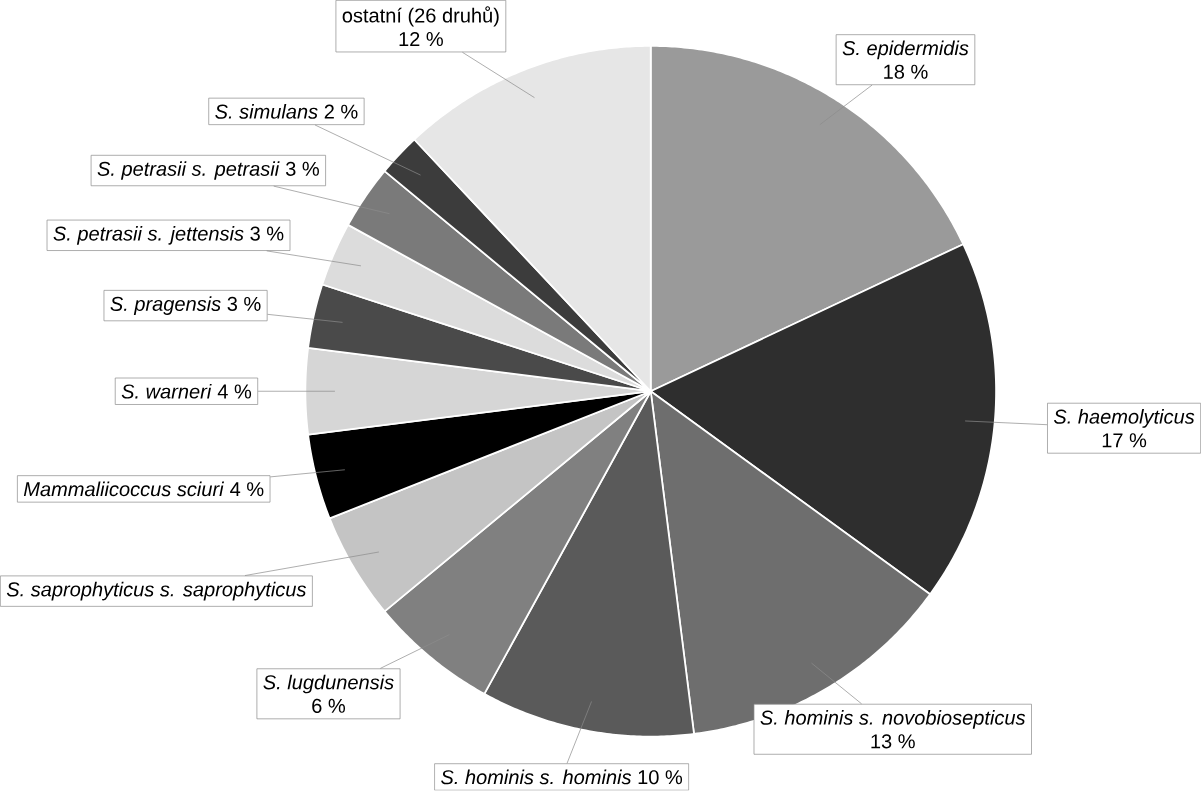 The height and width of the screenshot is (791, 1201). I want to click on slice-label: S. epidermidis, so click(905, 50).